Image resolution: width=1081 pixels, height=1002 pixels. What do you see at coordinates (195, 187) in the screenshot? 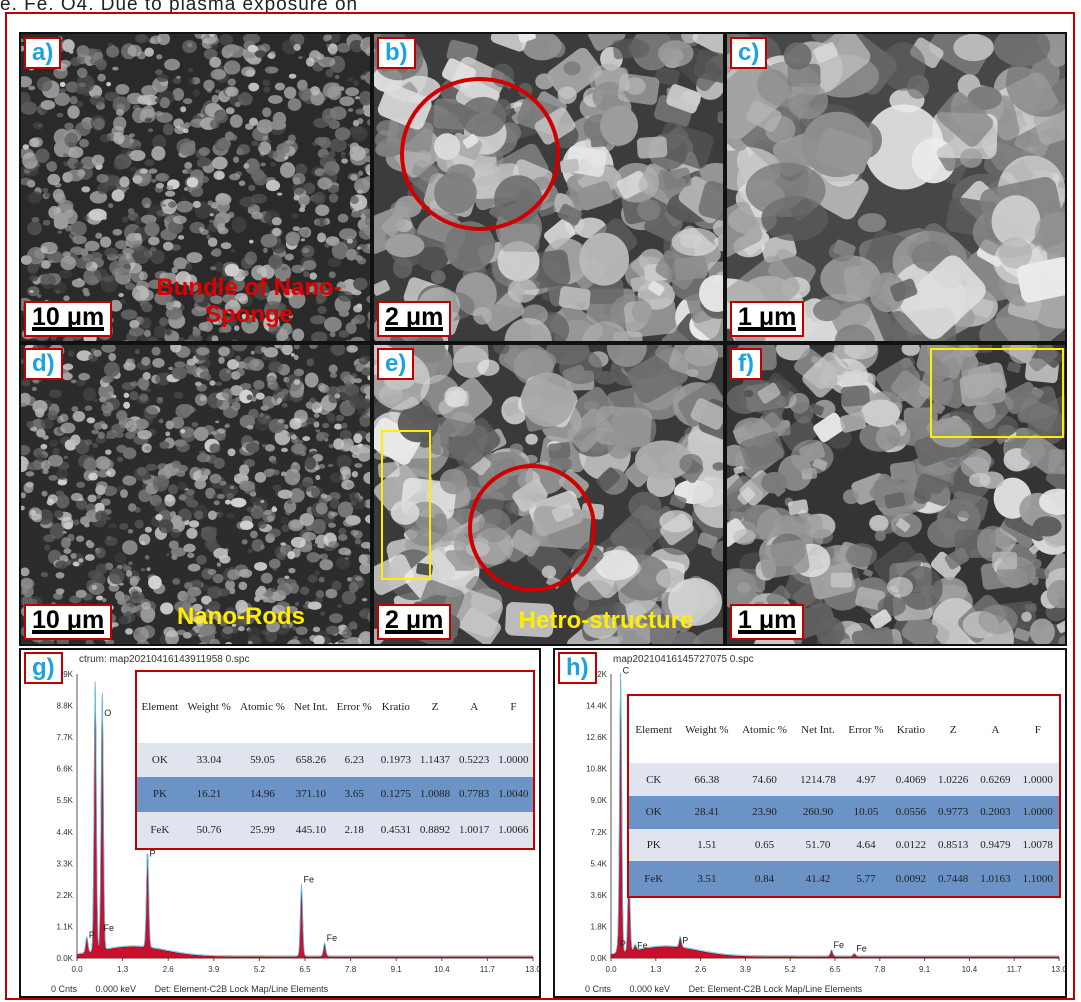
I see `sem-panel-a: a) Bundle of Nano-Sponge 10 μm` at bounding box center [195, 187].